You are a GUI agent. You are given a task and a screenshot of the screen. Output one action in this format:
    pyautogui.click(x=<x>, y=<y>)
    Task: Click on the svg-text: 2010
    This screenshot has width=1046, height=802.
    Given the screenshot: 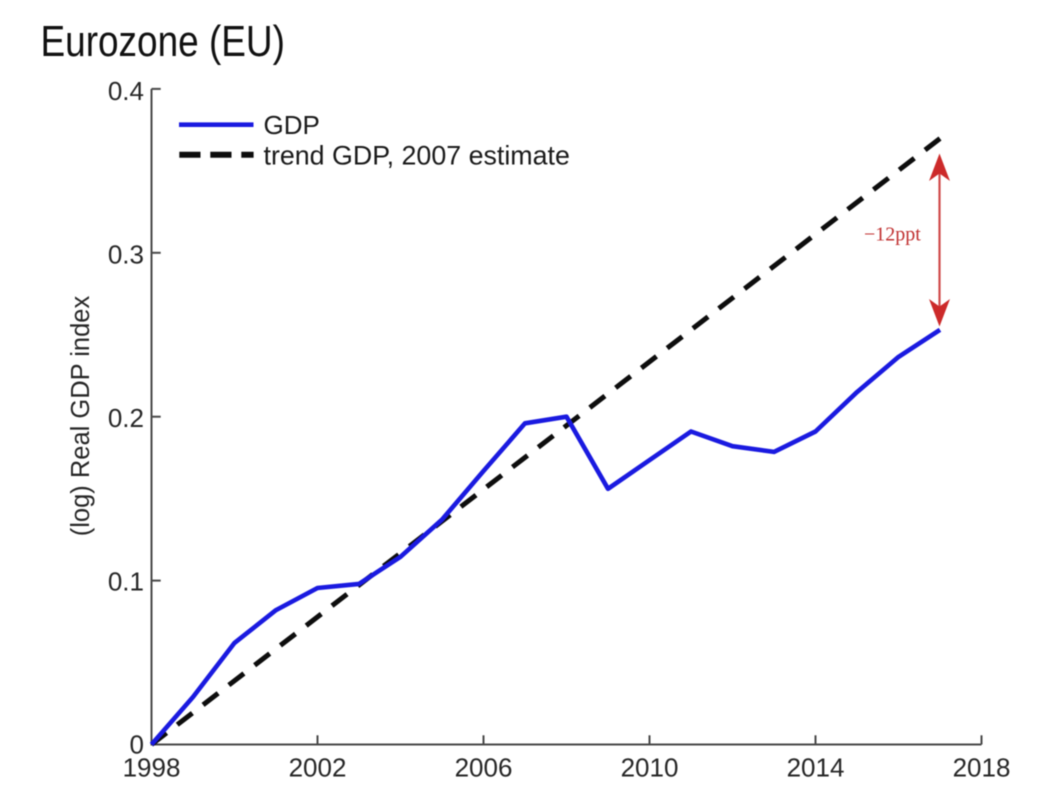 What is the action you would take?
    pyautogui.click(x=650, y=768)
    